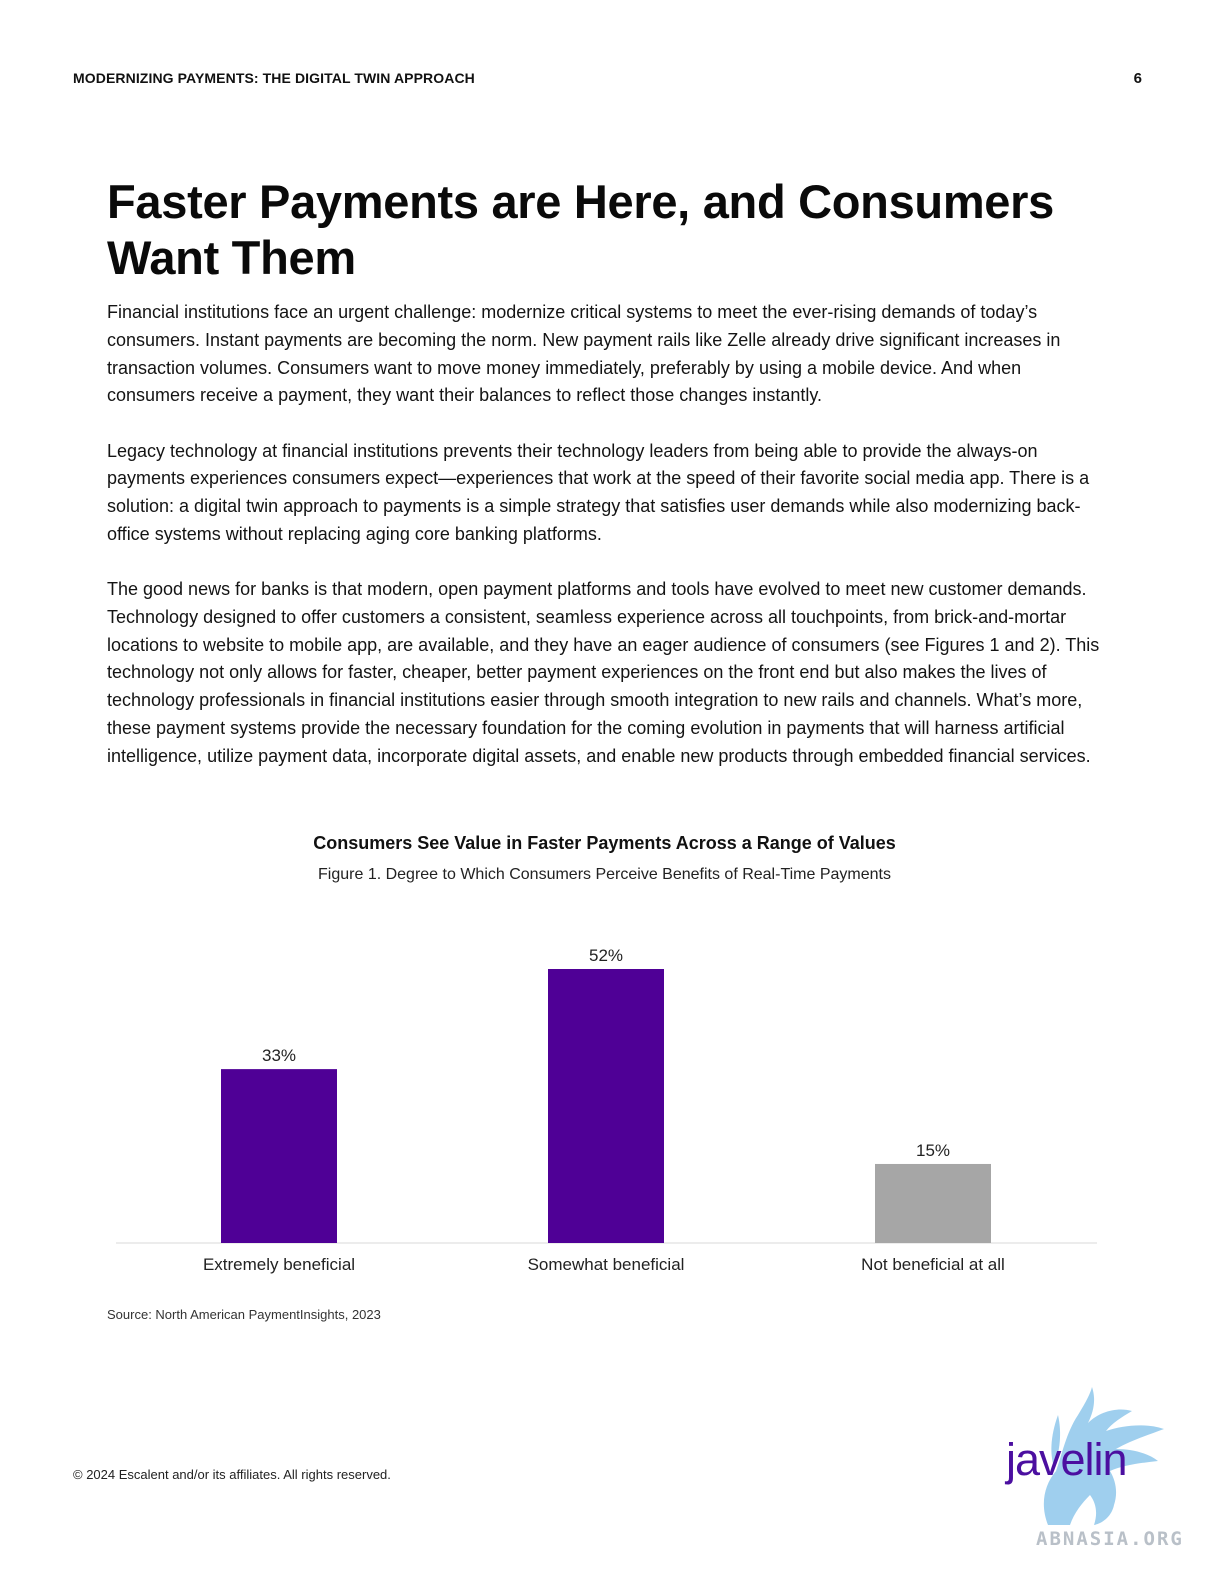 This screenshot has height=1584, width=1224. I want to click on data-label: 15%, so click(933, 1150).